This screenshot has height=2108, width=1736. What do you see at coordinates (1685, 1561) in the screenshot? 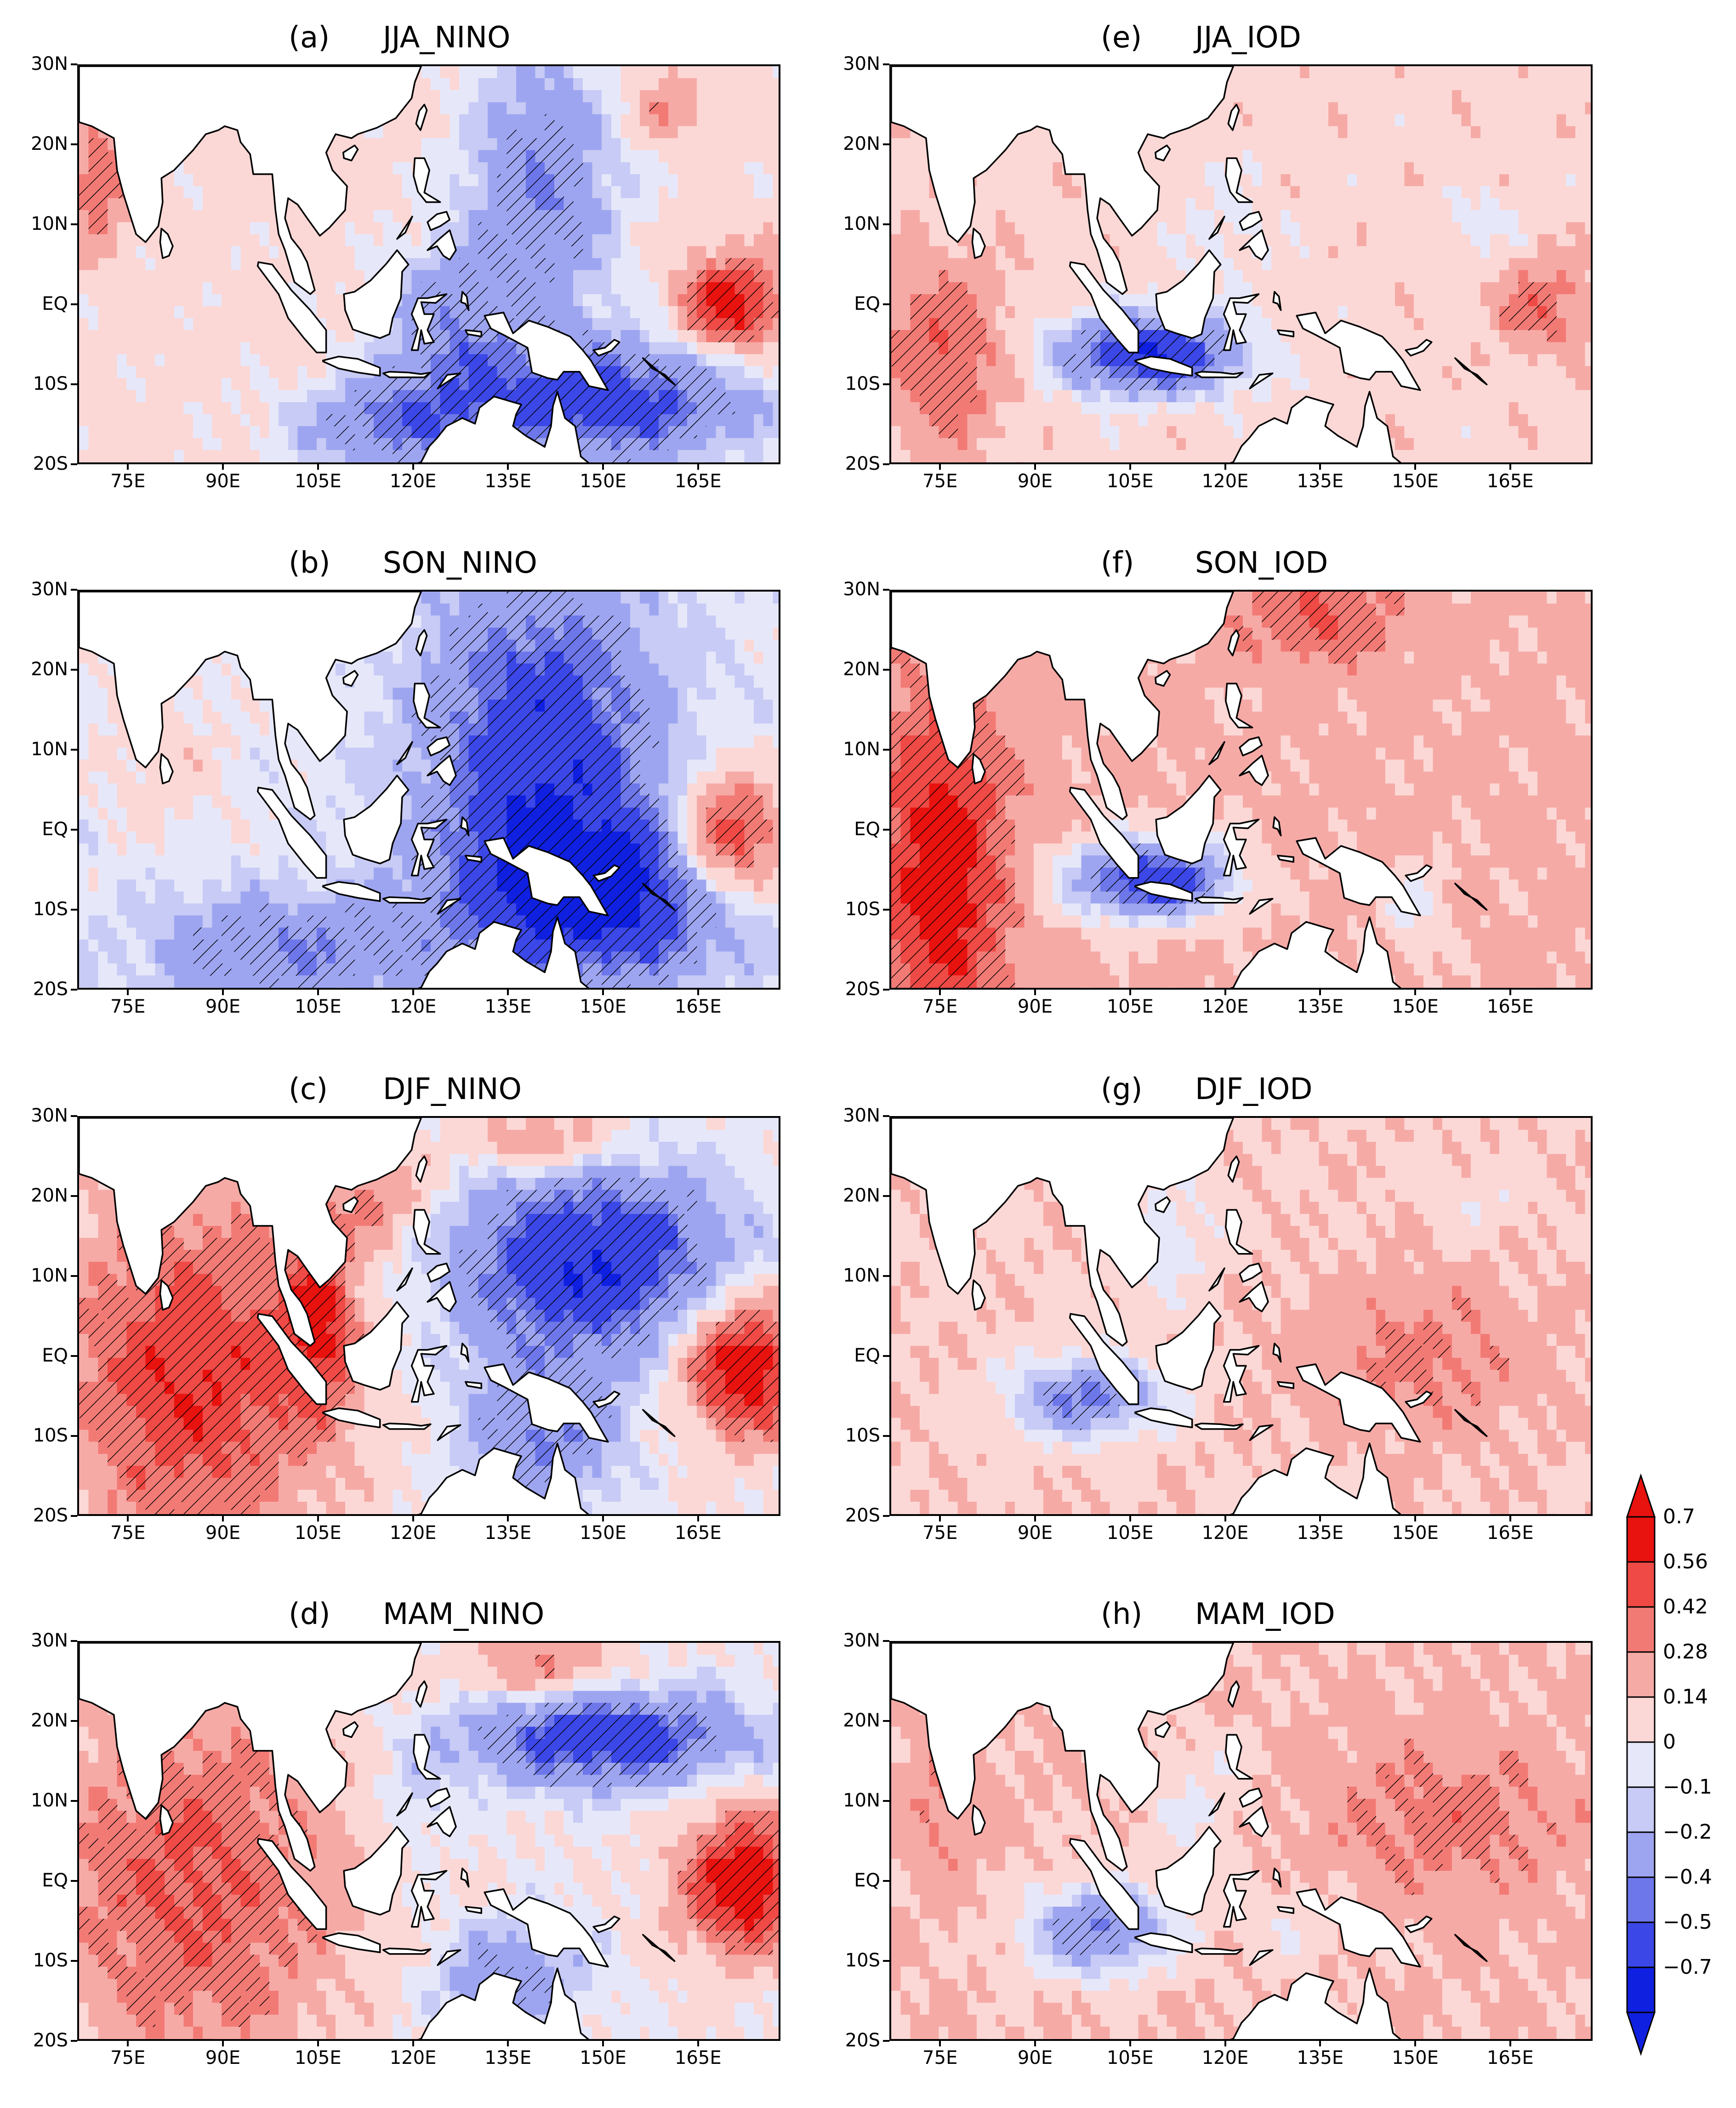
I see `colorbar-label: 0.56` at bounding box center [1685, 1561].